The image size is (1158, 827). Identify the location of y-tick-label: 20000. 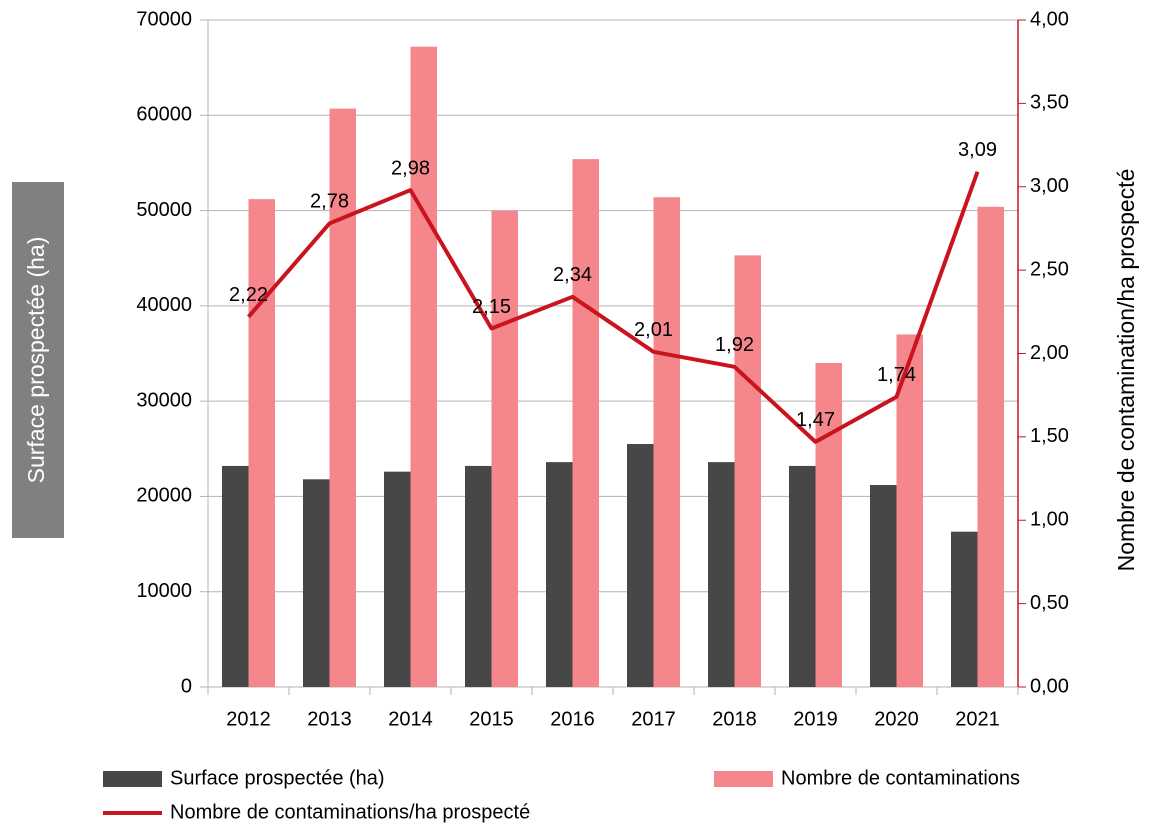
(164, 496).